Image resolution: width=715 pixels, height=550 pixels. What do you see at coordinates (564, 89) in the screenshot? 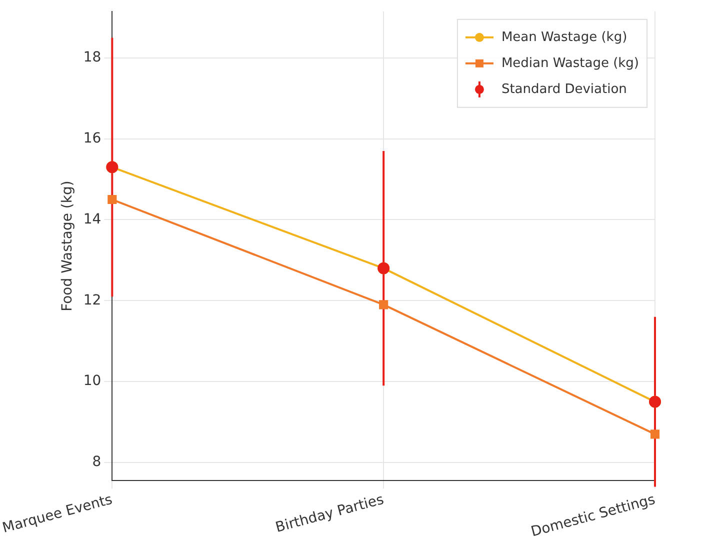
I see `legend-label: Standard Deviation` at bounding box center [564, 89].